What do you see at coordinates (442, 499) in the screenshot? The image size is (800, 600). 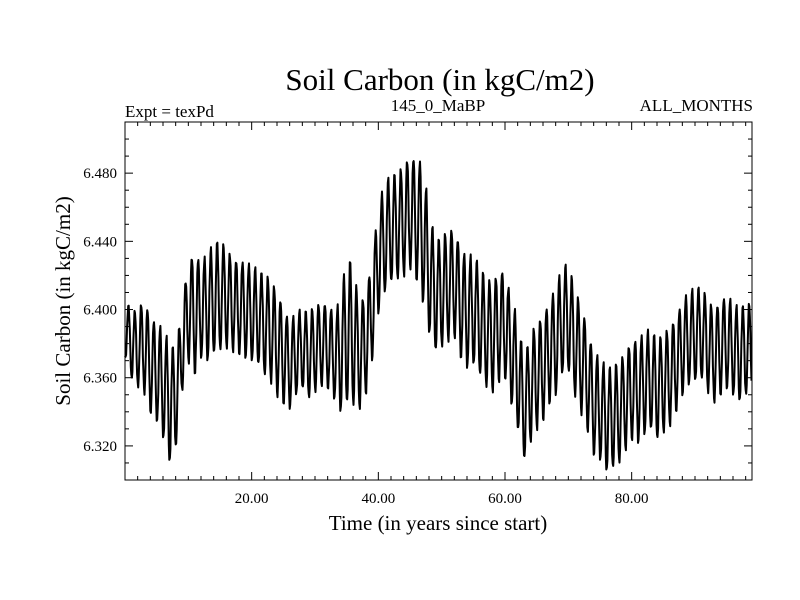 I see `x-tick-labels: 20.00 40.00 60.00 80.00` at bounding box center [442, 499].